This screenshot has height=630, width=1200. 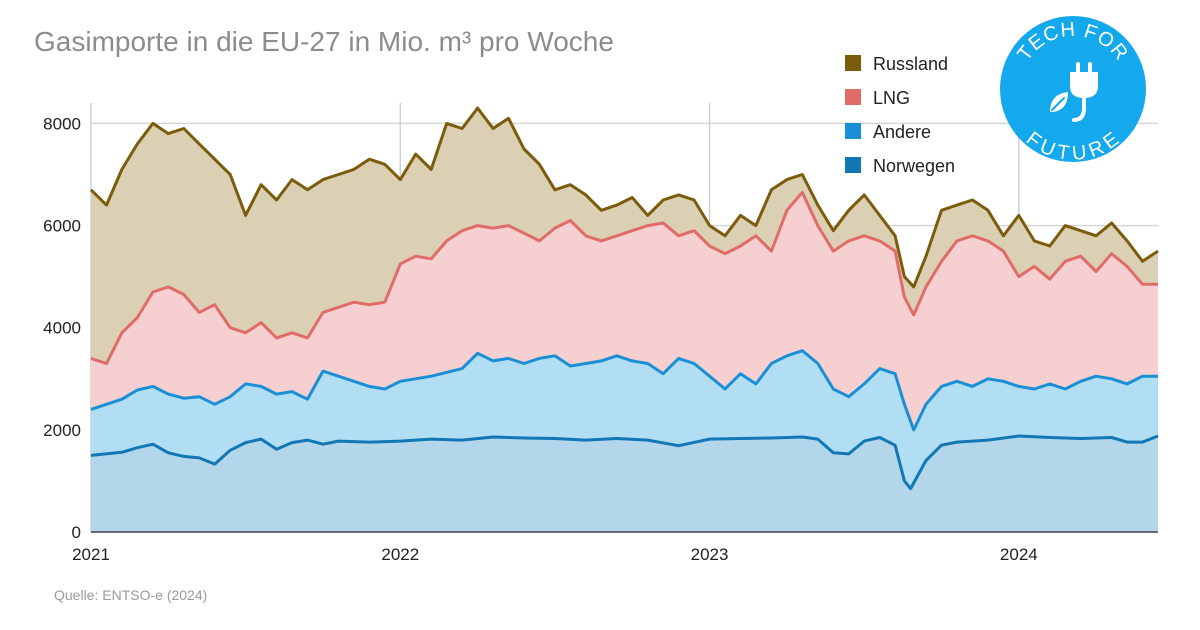 I want to click on legend-label: Russland, so click(x=910, y=64).